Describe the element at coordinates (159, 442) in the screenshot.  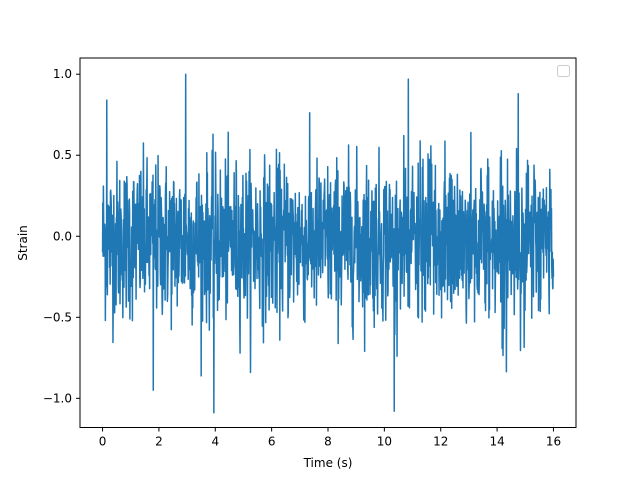
I see `x-tick-label: 2` at that location.